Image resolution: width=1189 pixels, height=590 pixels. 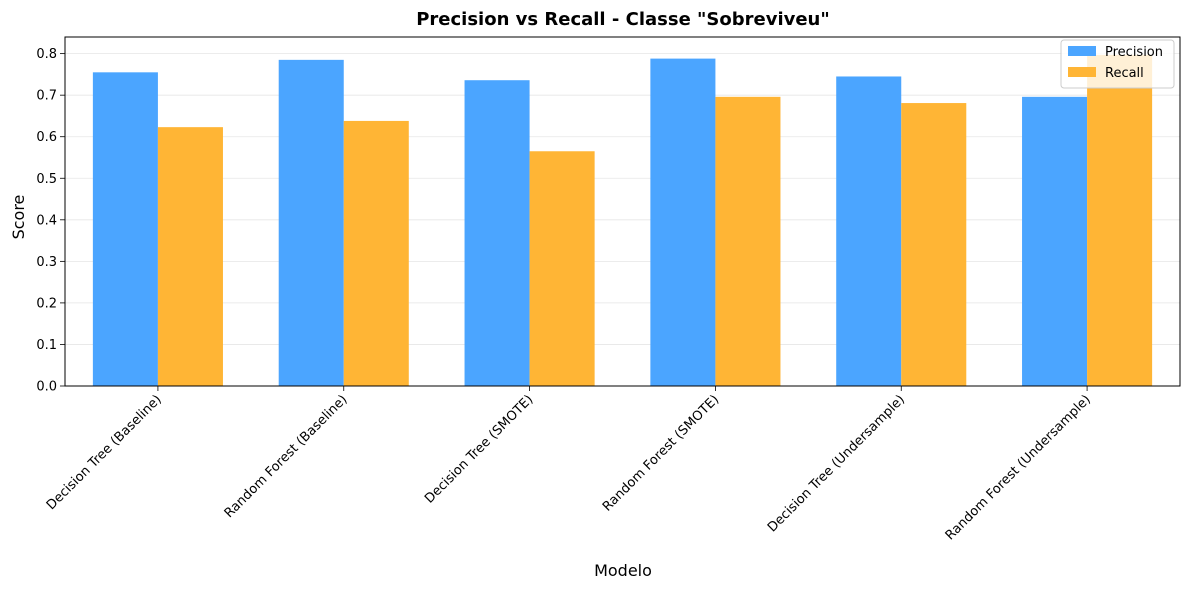 I want to click on x-tick-label: Random Forest (Baseline), so click(x=286, y=456).